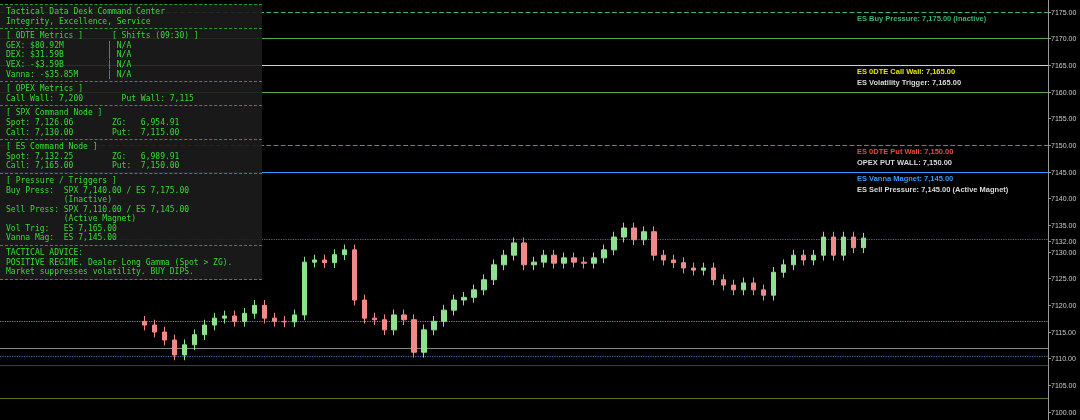 Image resolution: width=1080 pixels, height=420 pixels. What do you see at coordinates (131, 262) in the screenshot?
I see `annotation: TACTICAL ADVICE: POSITIVE REGIME. Dealer Long Gamma (Spot > ZG). Market suppresses volatility. BUY DIPS.` at bounding box center [131, 262].